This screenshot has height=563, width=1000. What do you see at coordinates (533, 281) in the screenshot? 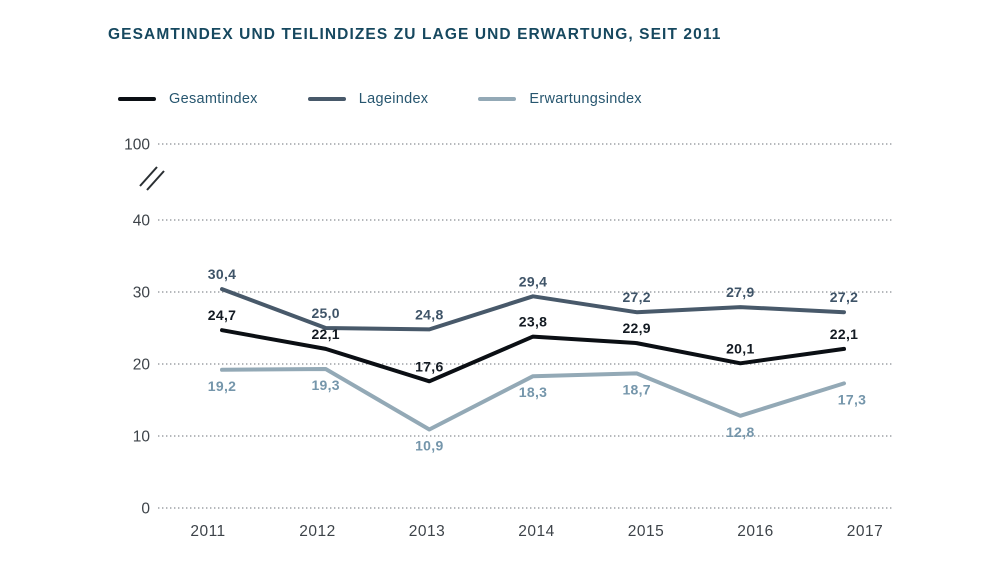
I see `data-label-lageindex-2014: 29,4` at bounding box center [533, 281].